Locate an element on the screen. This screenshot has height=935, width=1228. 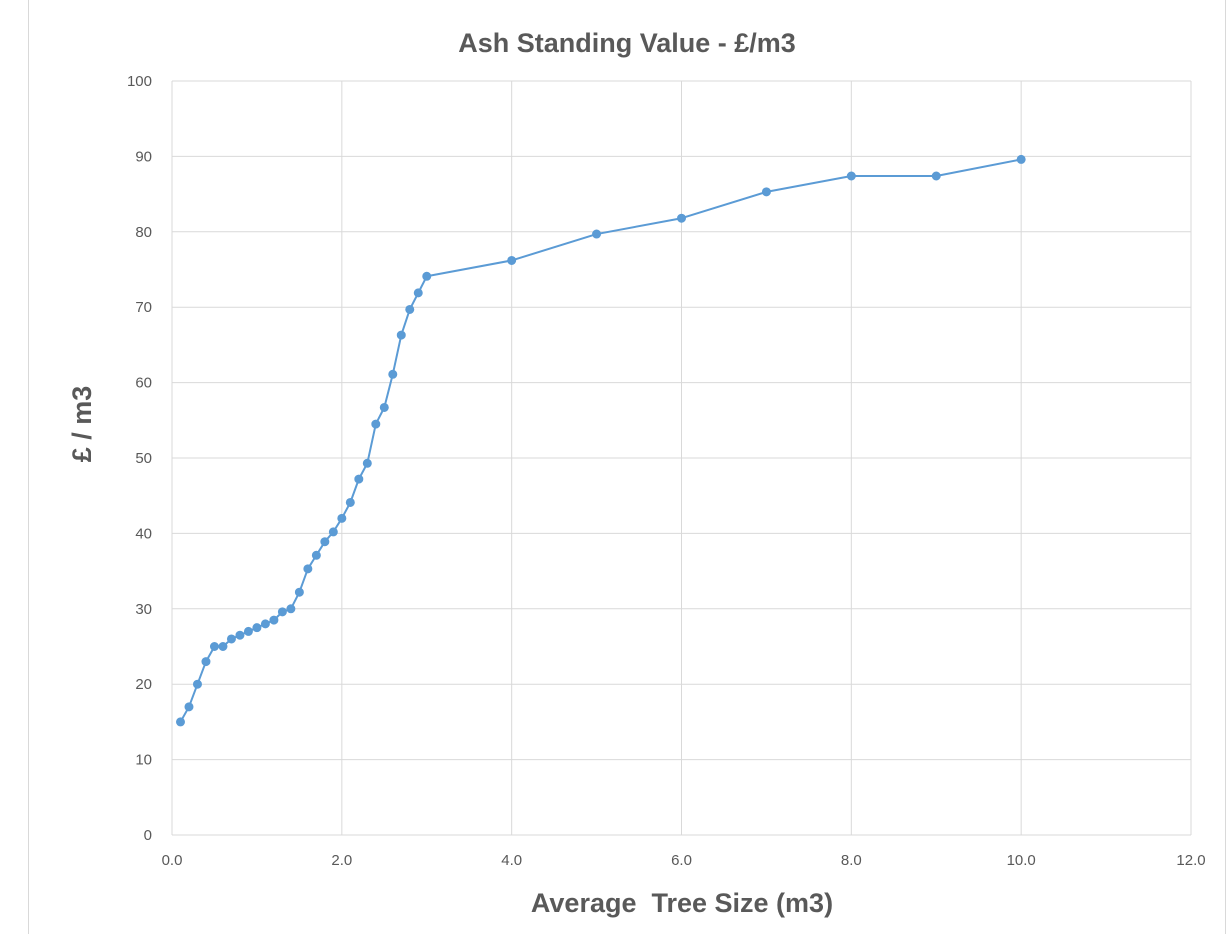
y-tick-label: 80 is located at coordinates (143, 232).